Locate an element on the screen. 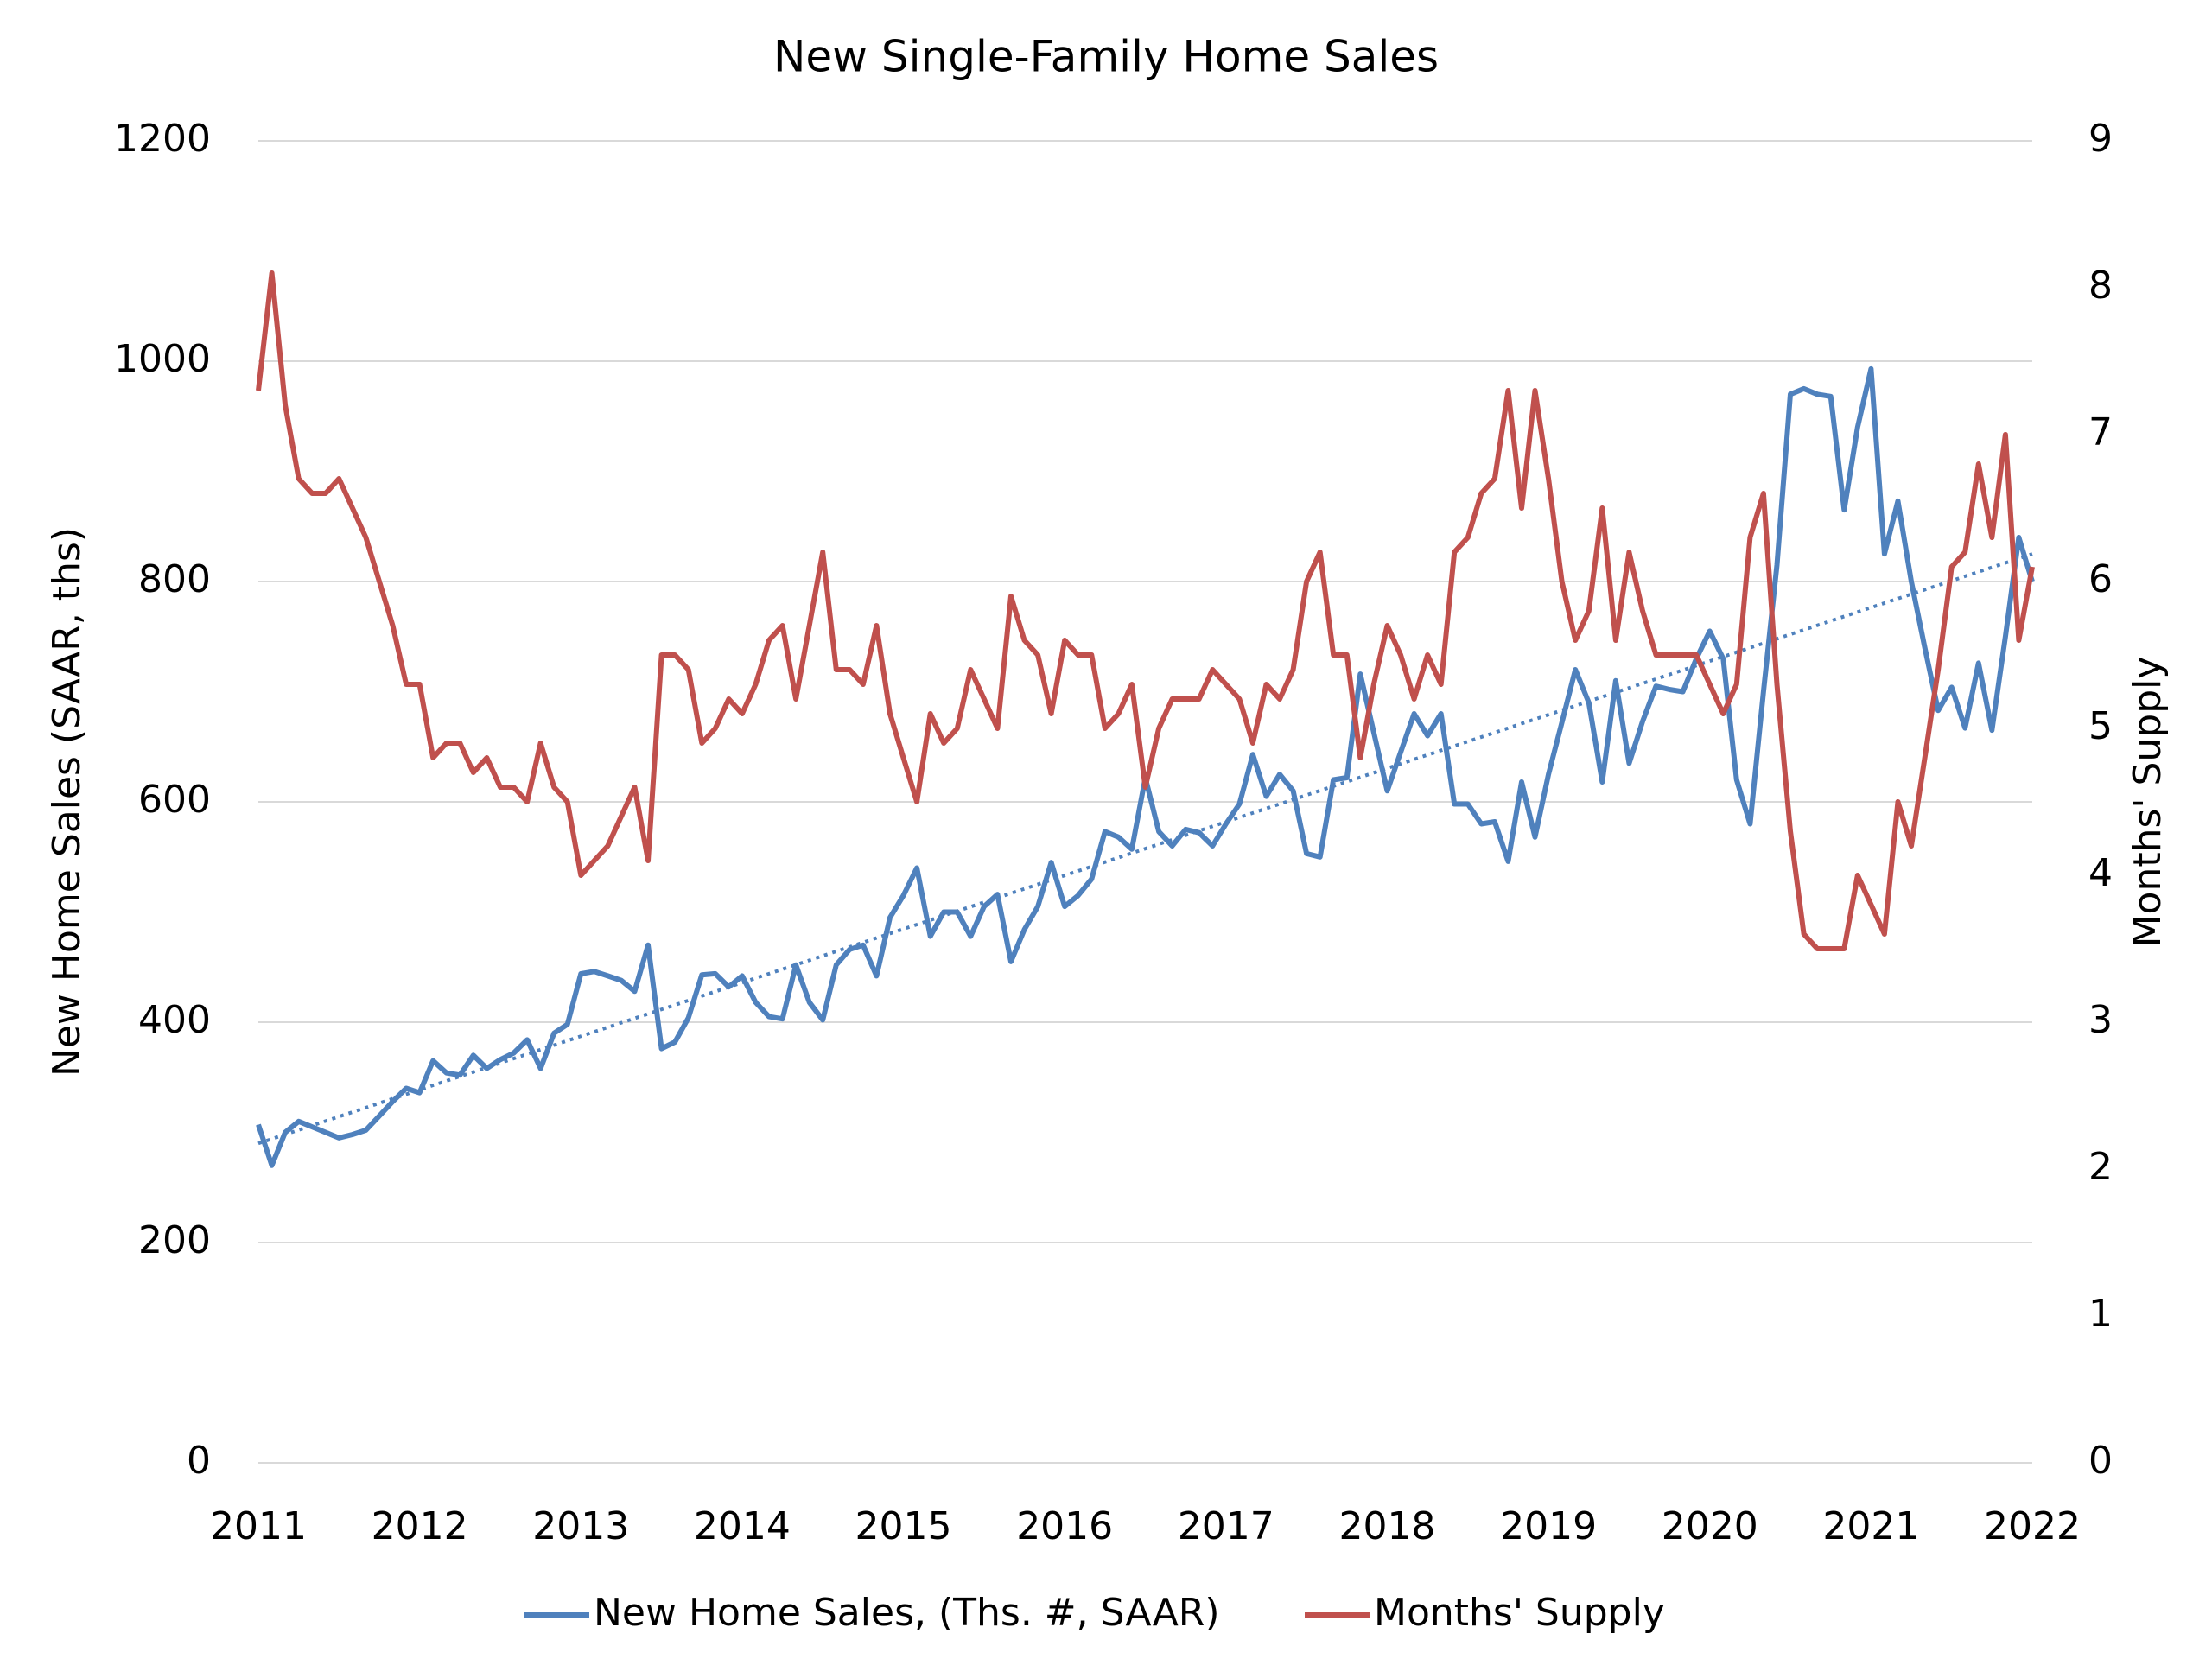  chart-title: New Single-Family Home Sales is located at coordinates (1106, 57).